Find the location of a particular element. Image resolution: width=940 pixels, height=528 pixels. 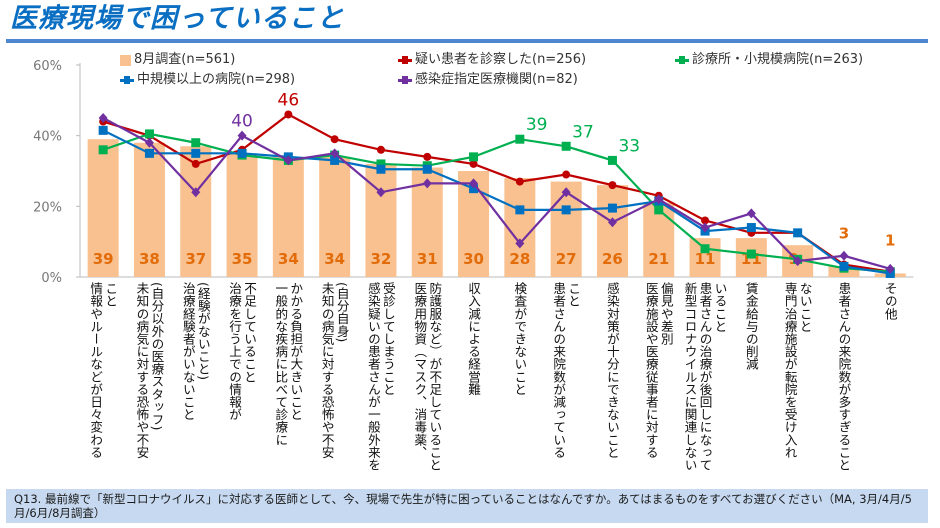

category-label: 一般的な疾病に比べて診療に かかる負担が大きいこと is located at coordinates (288, 364).